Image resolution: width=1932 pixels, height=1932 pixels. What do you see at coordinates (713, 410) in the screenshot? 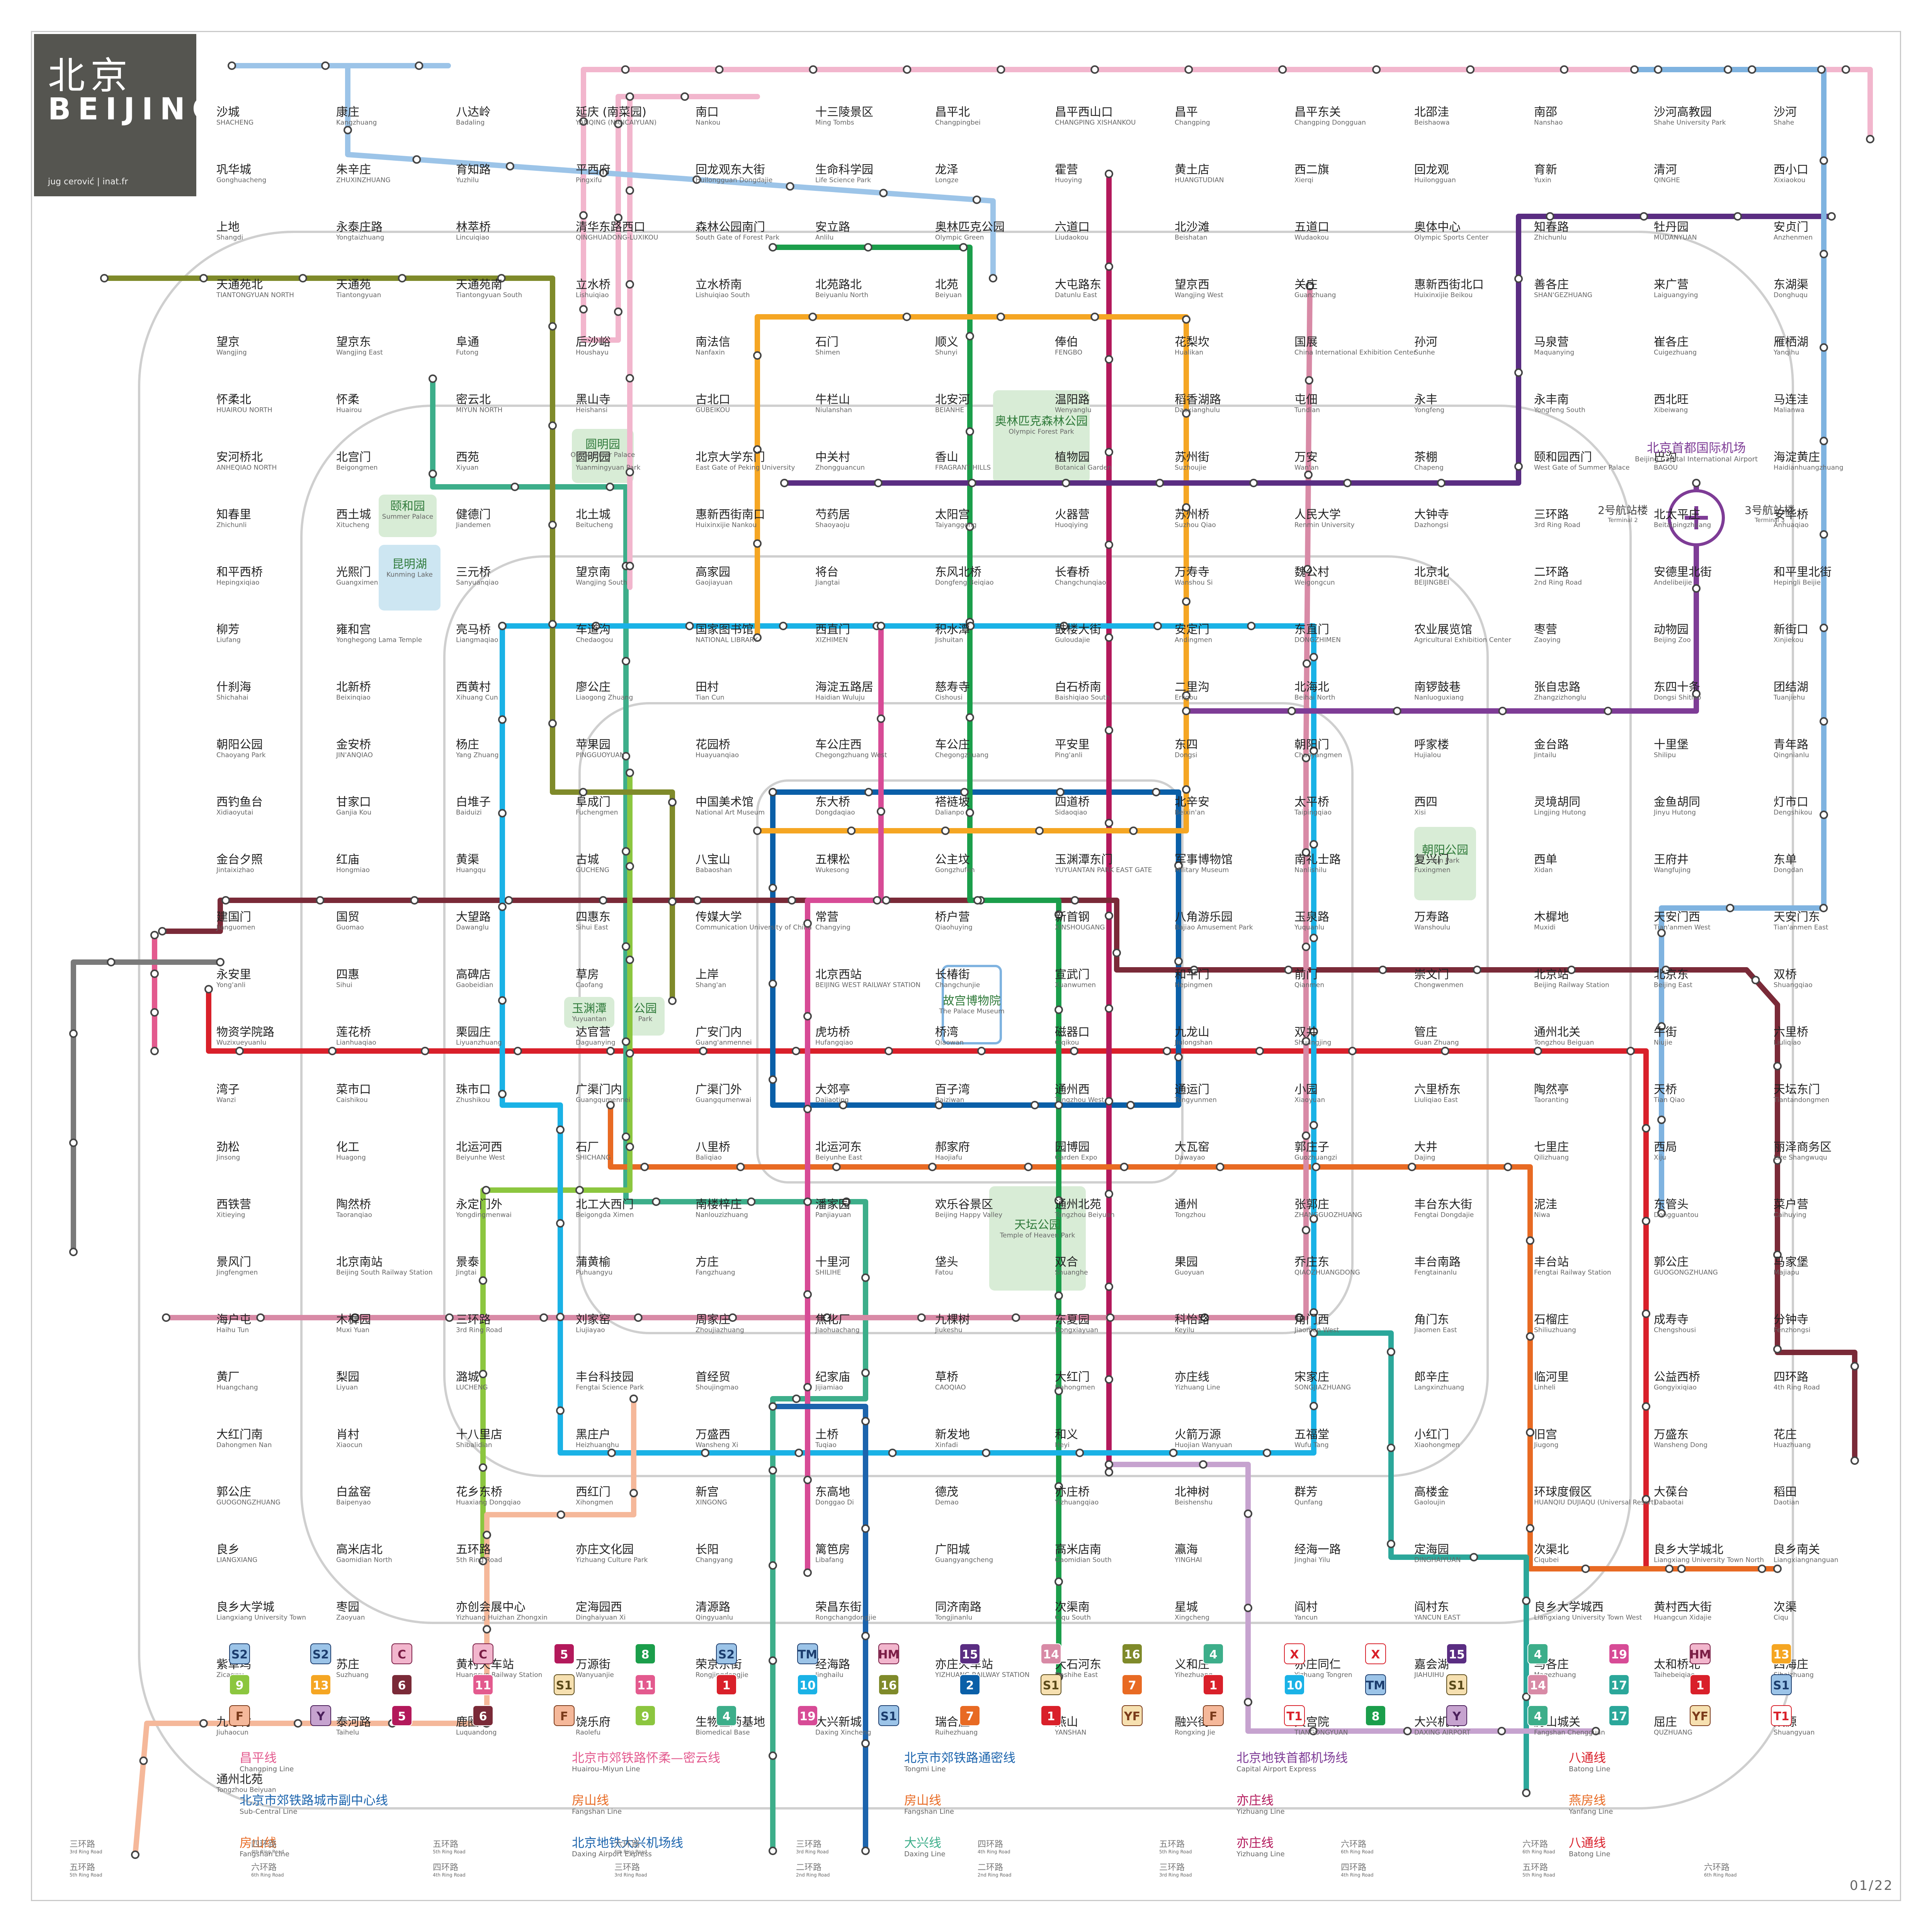
I see `station-label-en: GUBEIKOU` at bounding box center [713, 410].